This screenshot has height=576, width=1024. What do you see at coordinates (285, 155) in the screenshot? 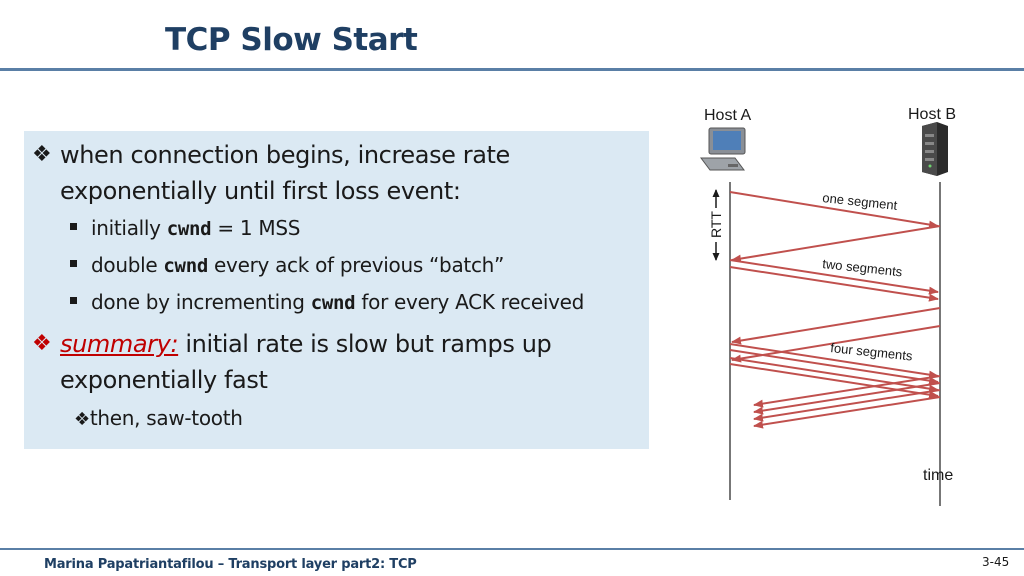
I see `bullet-1-line-1: when connection begins, increase rate` at bounding box center [285, 155].